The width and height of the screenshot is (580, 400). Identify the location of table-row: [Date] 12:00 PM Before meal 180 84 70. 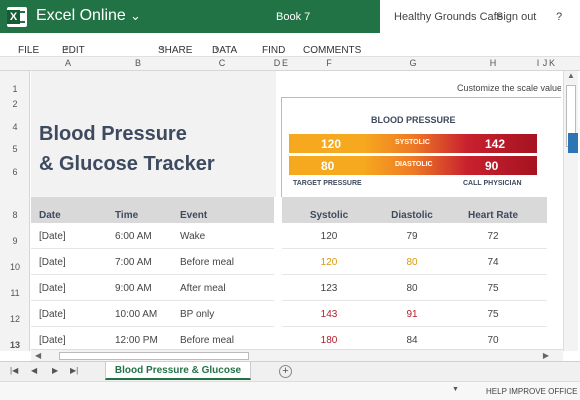
(296, 338).